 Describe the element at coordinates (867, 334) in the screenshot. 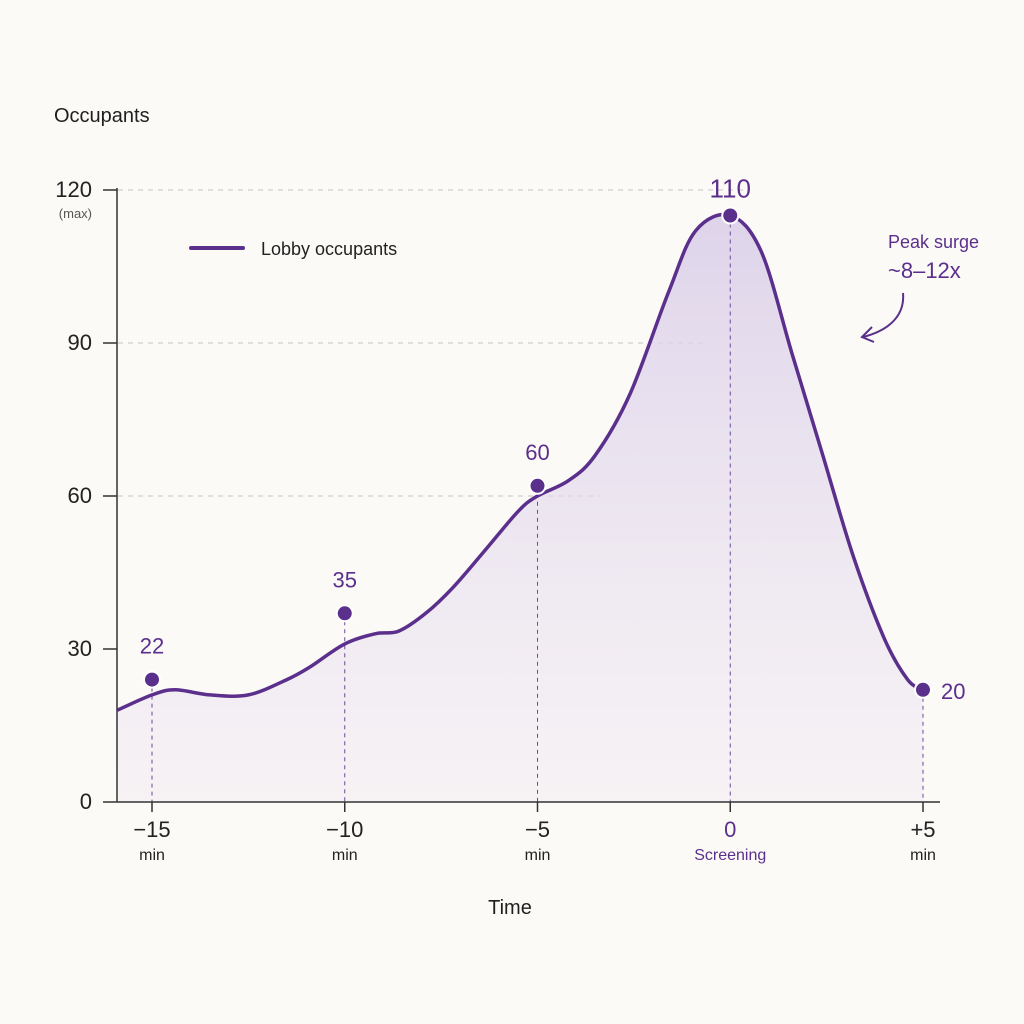

I see `annotation-arrowhead` at that location.